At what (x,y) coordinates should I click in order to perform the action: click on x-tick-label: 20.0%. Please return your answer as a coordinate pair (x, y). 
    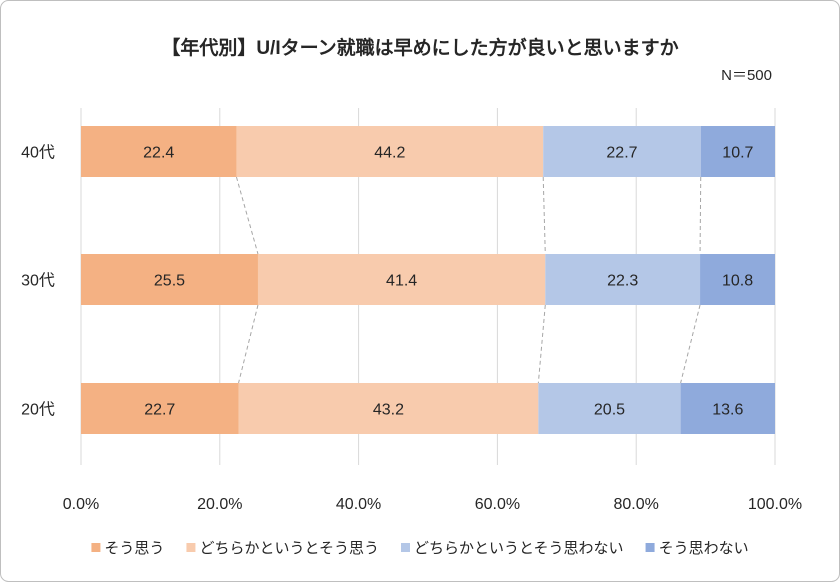
    Looking at the image, I should click on (219, 504).